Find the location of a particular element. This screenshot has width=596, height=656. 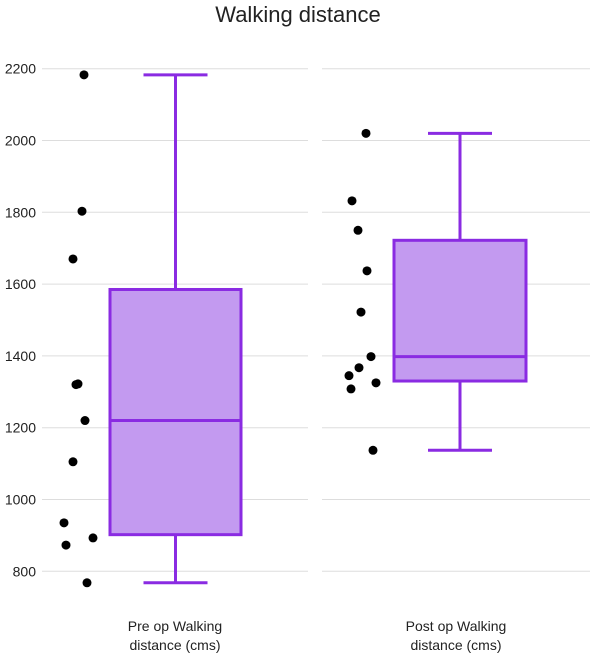

y-tick-label-1200: 1200 is located at coordinates (20, 428).